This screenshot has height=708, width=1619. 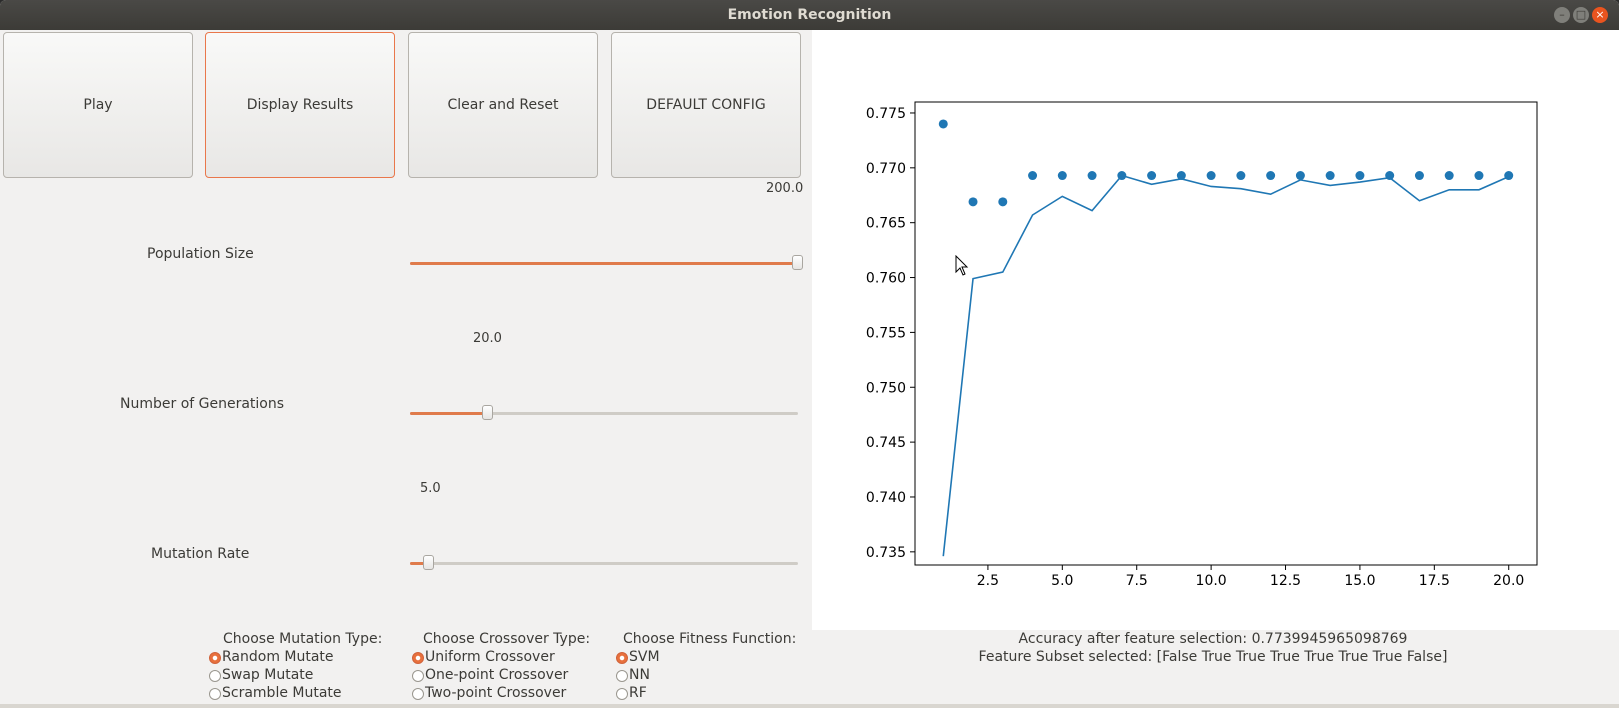 What do you see at coordinates (886, 169) in the screenshot?
I see `y-tick-label: 0.770` at bounding box center [886, 169].